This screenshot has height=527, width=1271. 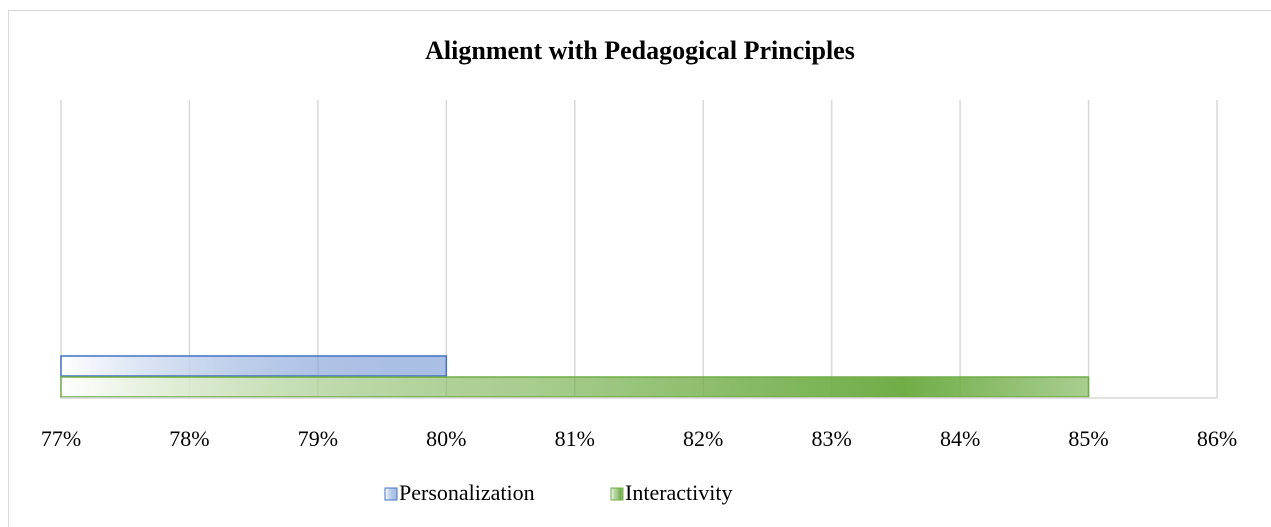 I want to click on x-tick-label: 81%, so click(x=575, y=438).